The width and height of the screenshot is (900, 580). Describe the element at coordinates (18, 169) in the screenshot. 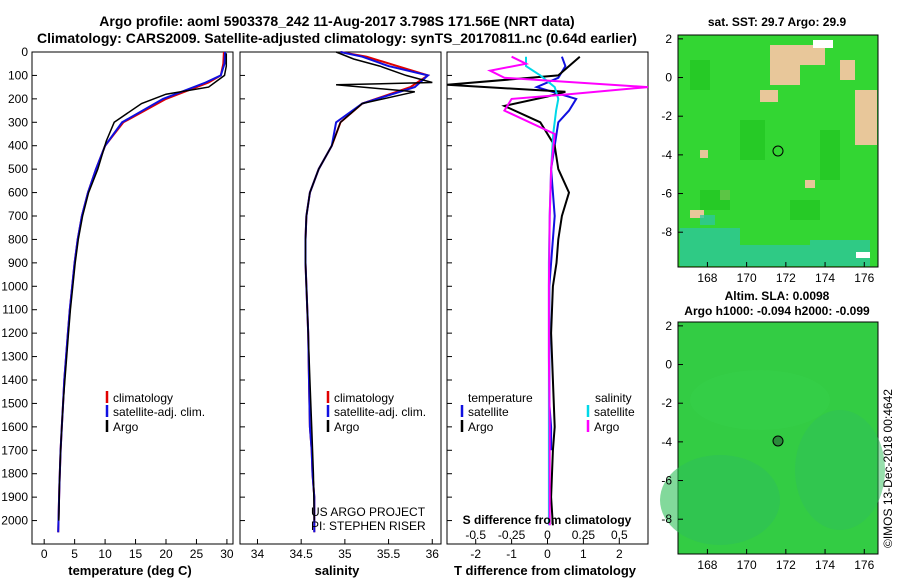

I see `depth-tick-label: 500` at that location.